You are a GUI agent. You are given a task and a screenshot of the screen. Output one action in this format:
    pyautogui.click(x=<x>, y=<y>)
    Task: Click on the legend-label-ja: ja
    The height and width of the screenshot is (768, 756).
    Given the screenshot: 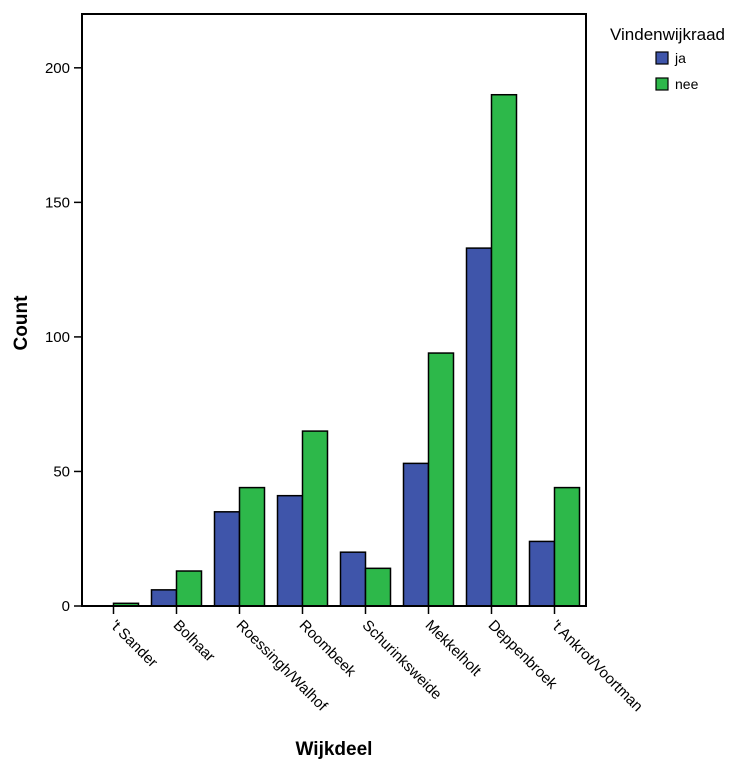 What is the action you would take?
    pyautogui.click(x=680, y=58)
    